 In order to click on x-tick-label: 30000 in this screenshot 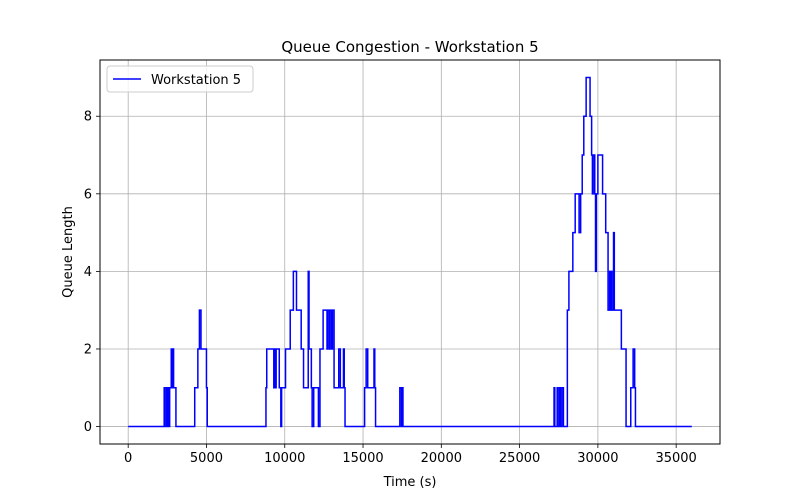, I will do `click(597, 458)`.